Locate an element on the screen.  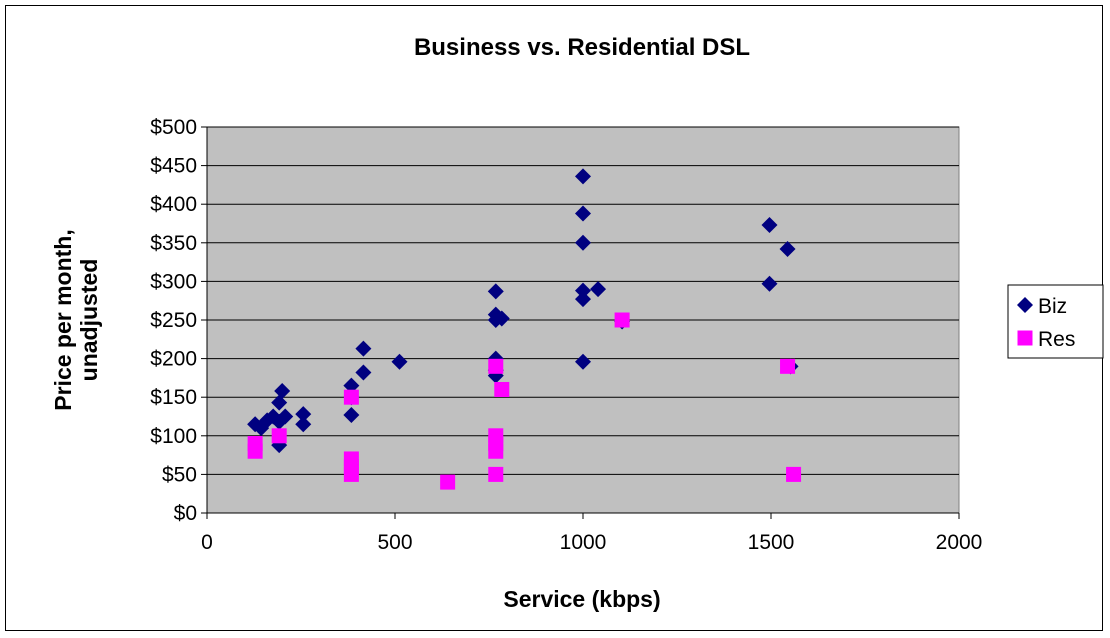
y-tick-label: $200 is located at coordinates (173, 359).